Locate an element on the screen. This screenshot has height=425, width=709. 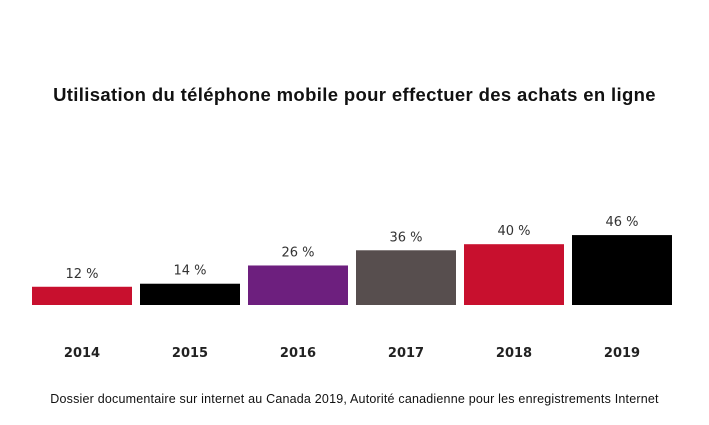
category-label-2016: 2016 is located at coordinates (298, 353).